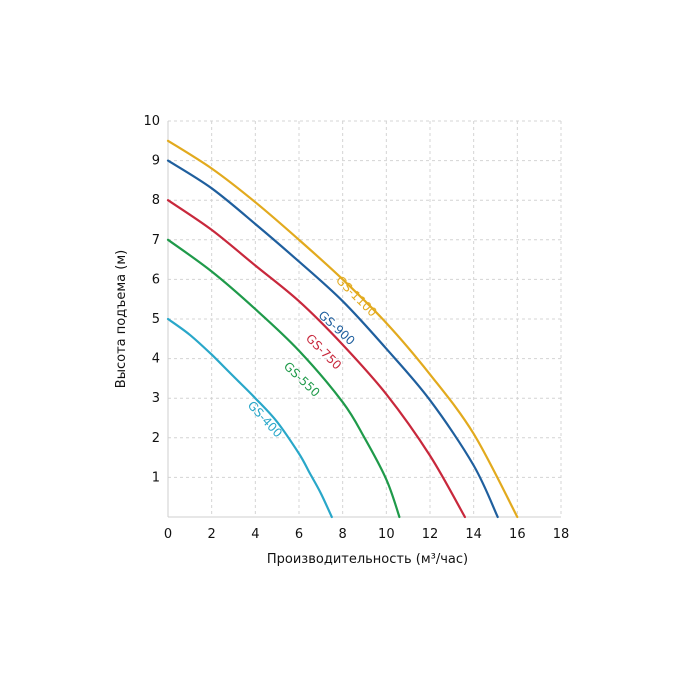 Image resolution: width=680 pixels, height=680 pixels. Describe the element at coordinates (386, 534) in the screenshot. I see `x-tick-label: 10` at that location.